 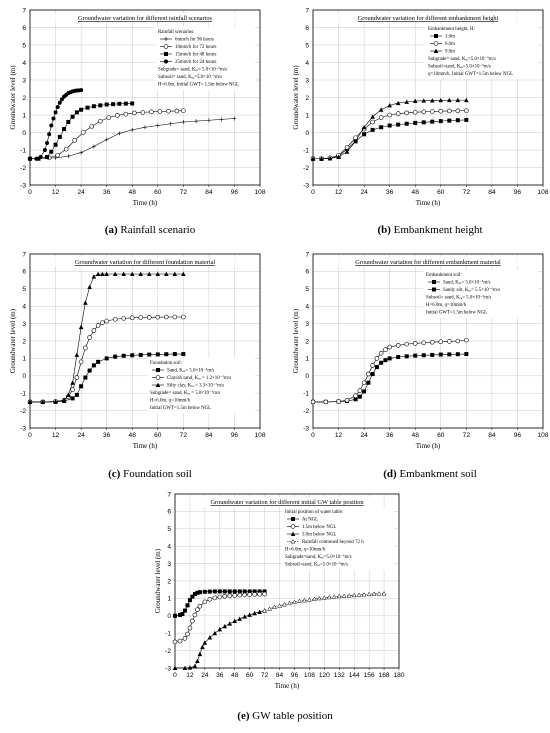 I want to click on plot-frame, so click(x=145, y=97).